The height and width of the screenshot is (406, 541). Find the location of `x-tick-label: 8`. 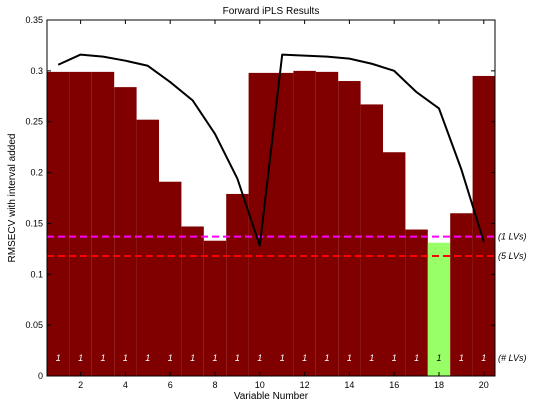

x-tick-label: 8 is located at coordinates (214, 385).